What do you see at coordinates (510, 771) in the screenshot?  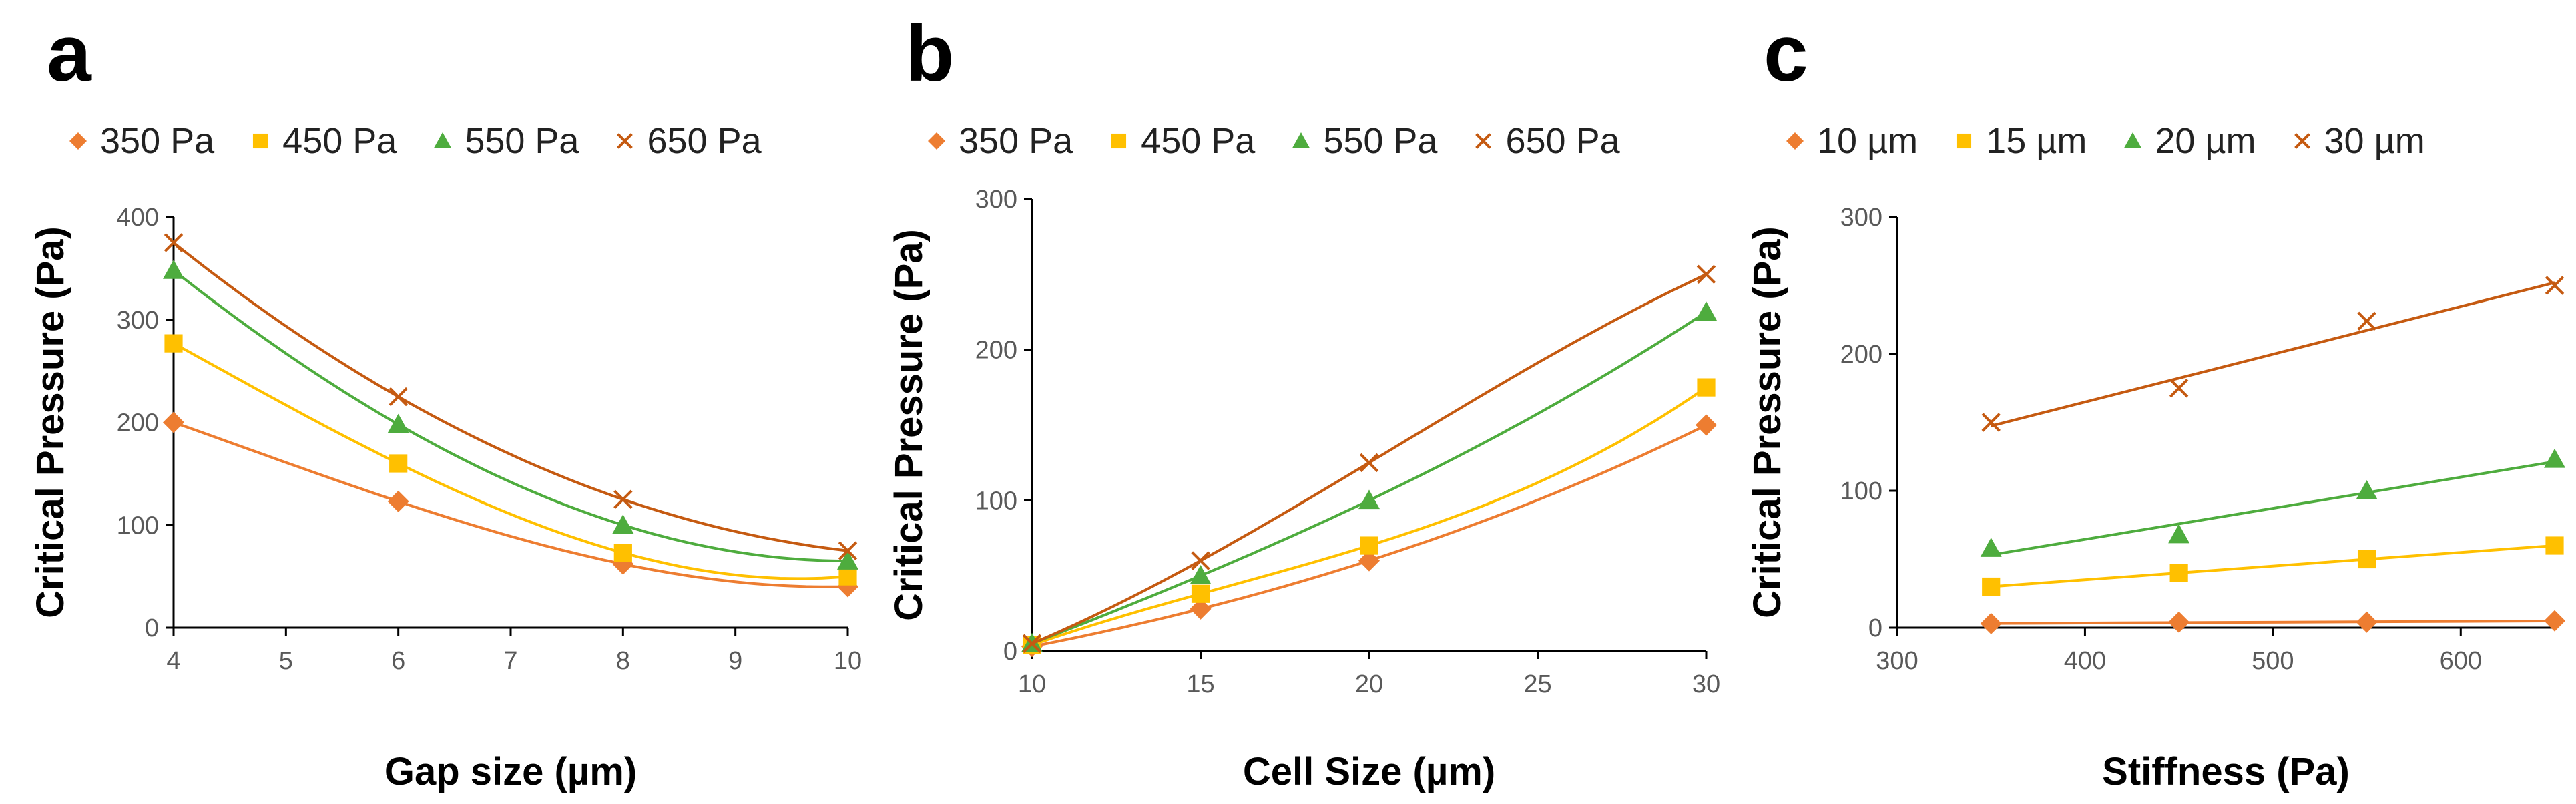 I see `x-axis-title: Gap size (µm)` at bounding box center [510, 771].